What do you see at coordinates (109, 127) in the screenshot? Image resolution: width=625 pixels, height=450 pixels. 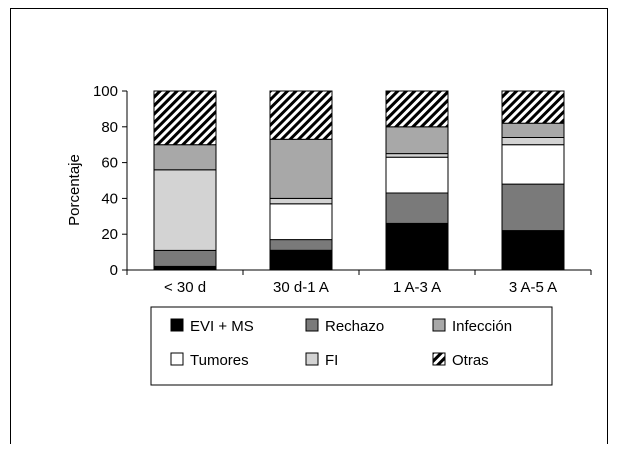 I see `y-tick-label: 80` at bounding box center [109, 127].